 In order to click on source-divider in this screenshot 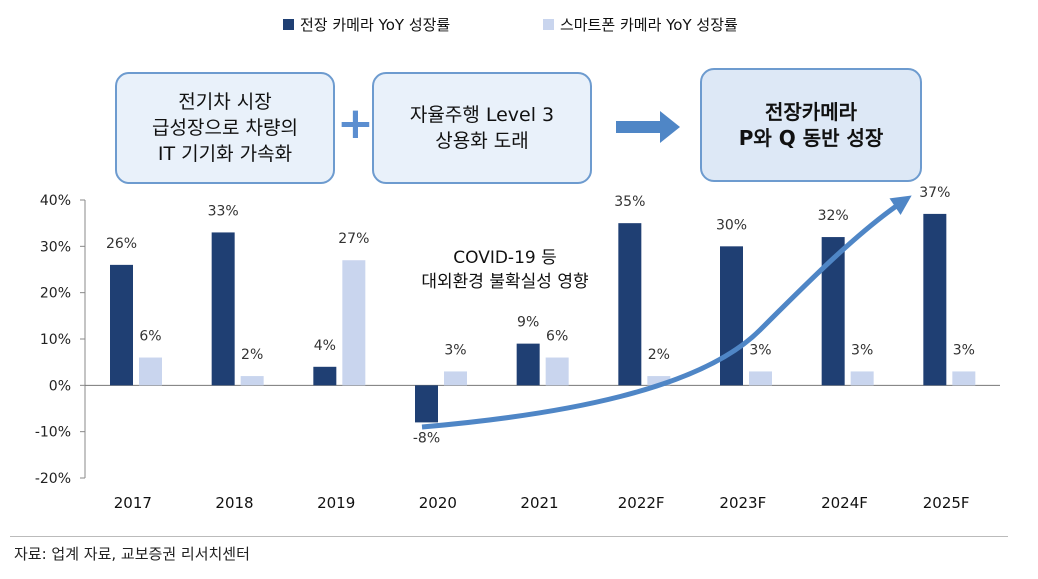, I will do `click(509, 536)`.